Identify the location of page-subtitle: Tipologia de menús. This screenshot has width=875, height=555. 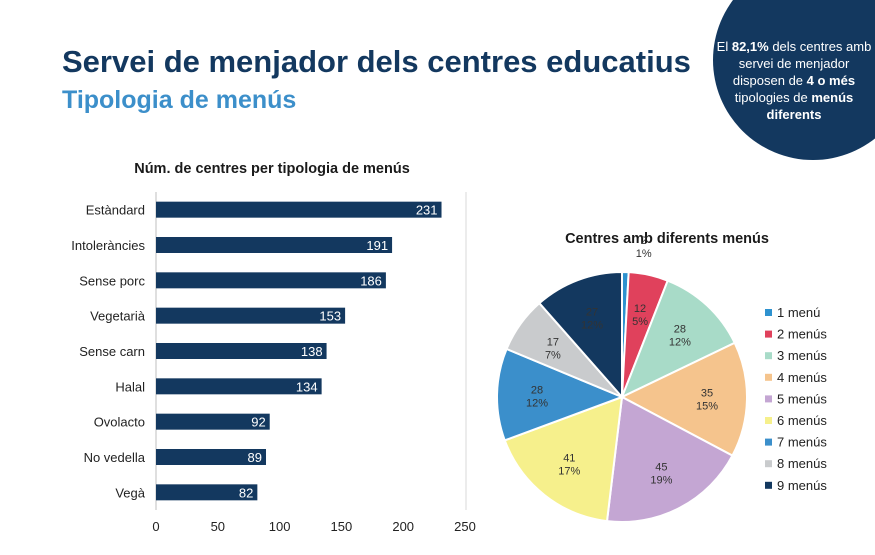
(179, 100).